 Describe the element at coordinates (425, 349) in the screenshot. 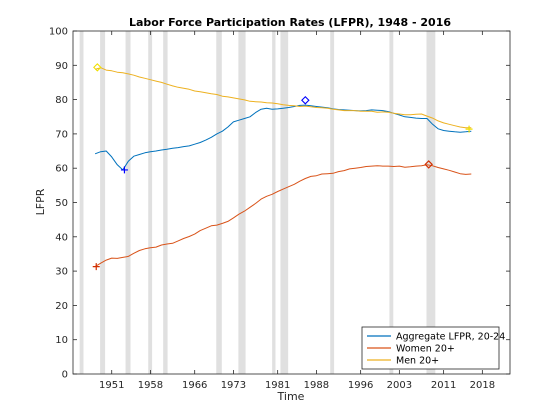

I see `legend-entry-2: Women 20+` at that location.